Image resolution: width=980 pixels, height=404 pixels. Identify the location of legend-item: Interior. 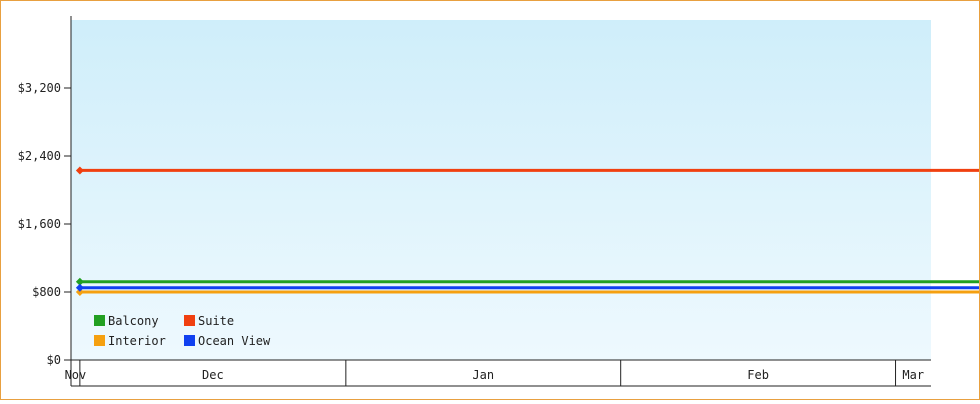
(130, 341).